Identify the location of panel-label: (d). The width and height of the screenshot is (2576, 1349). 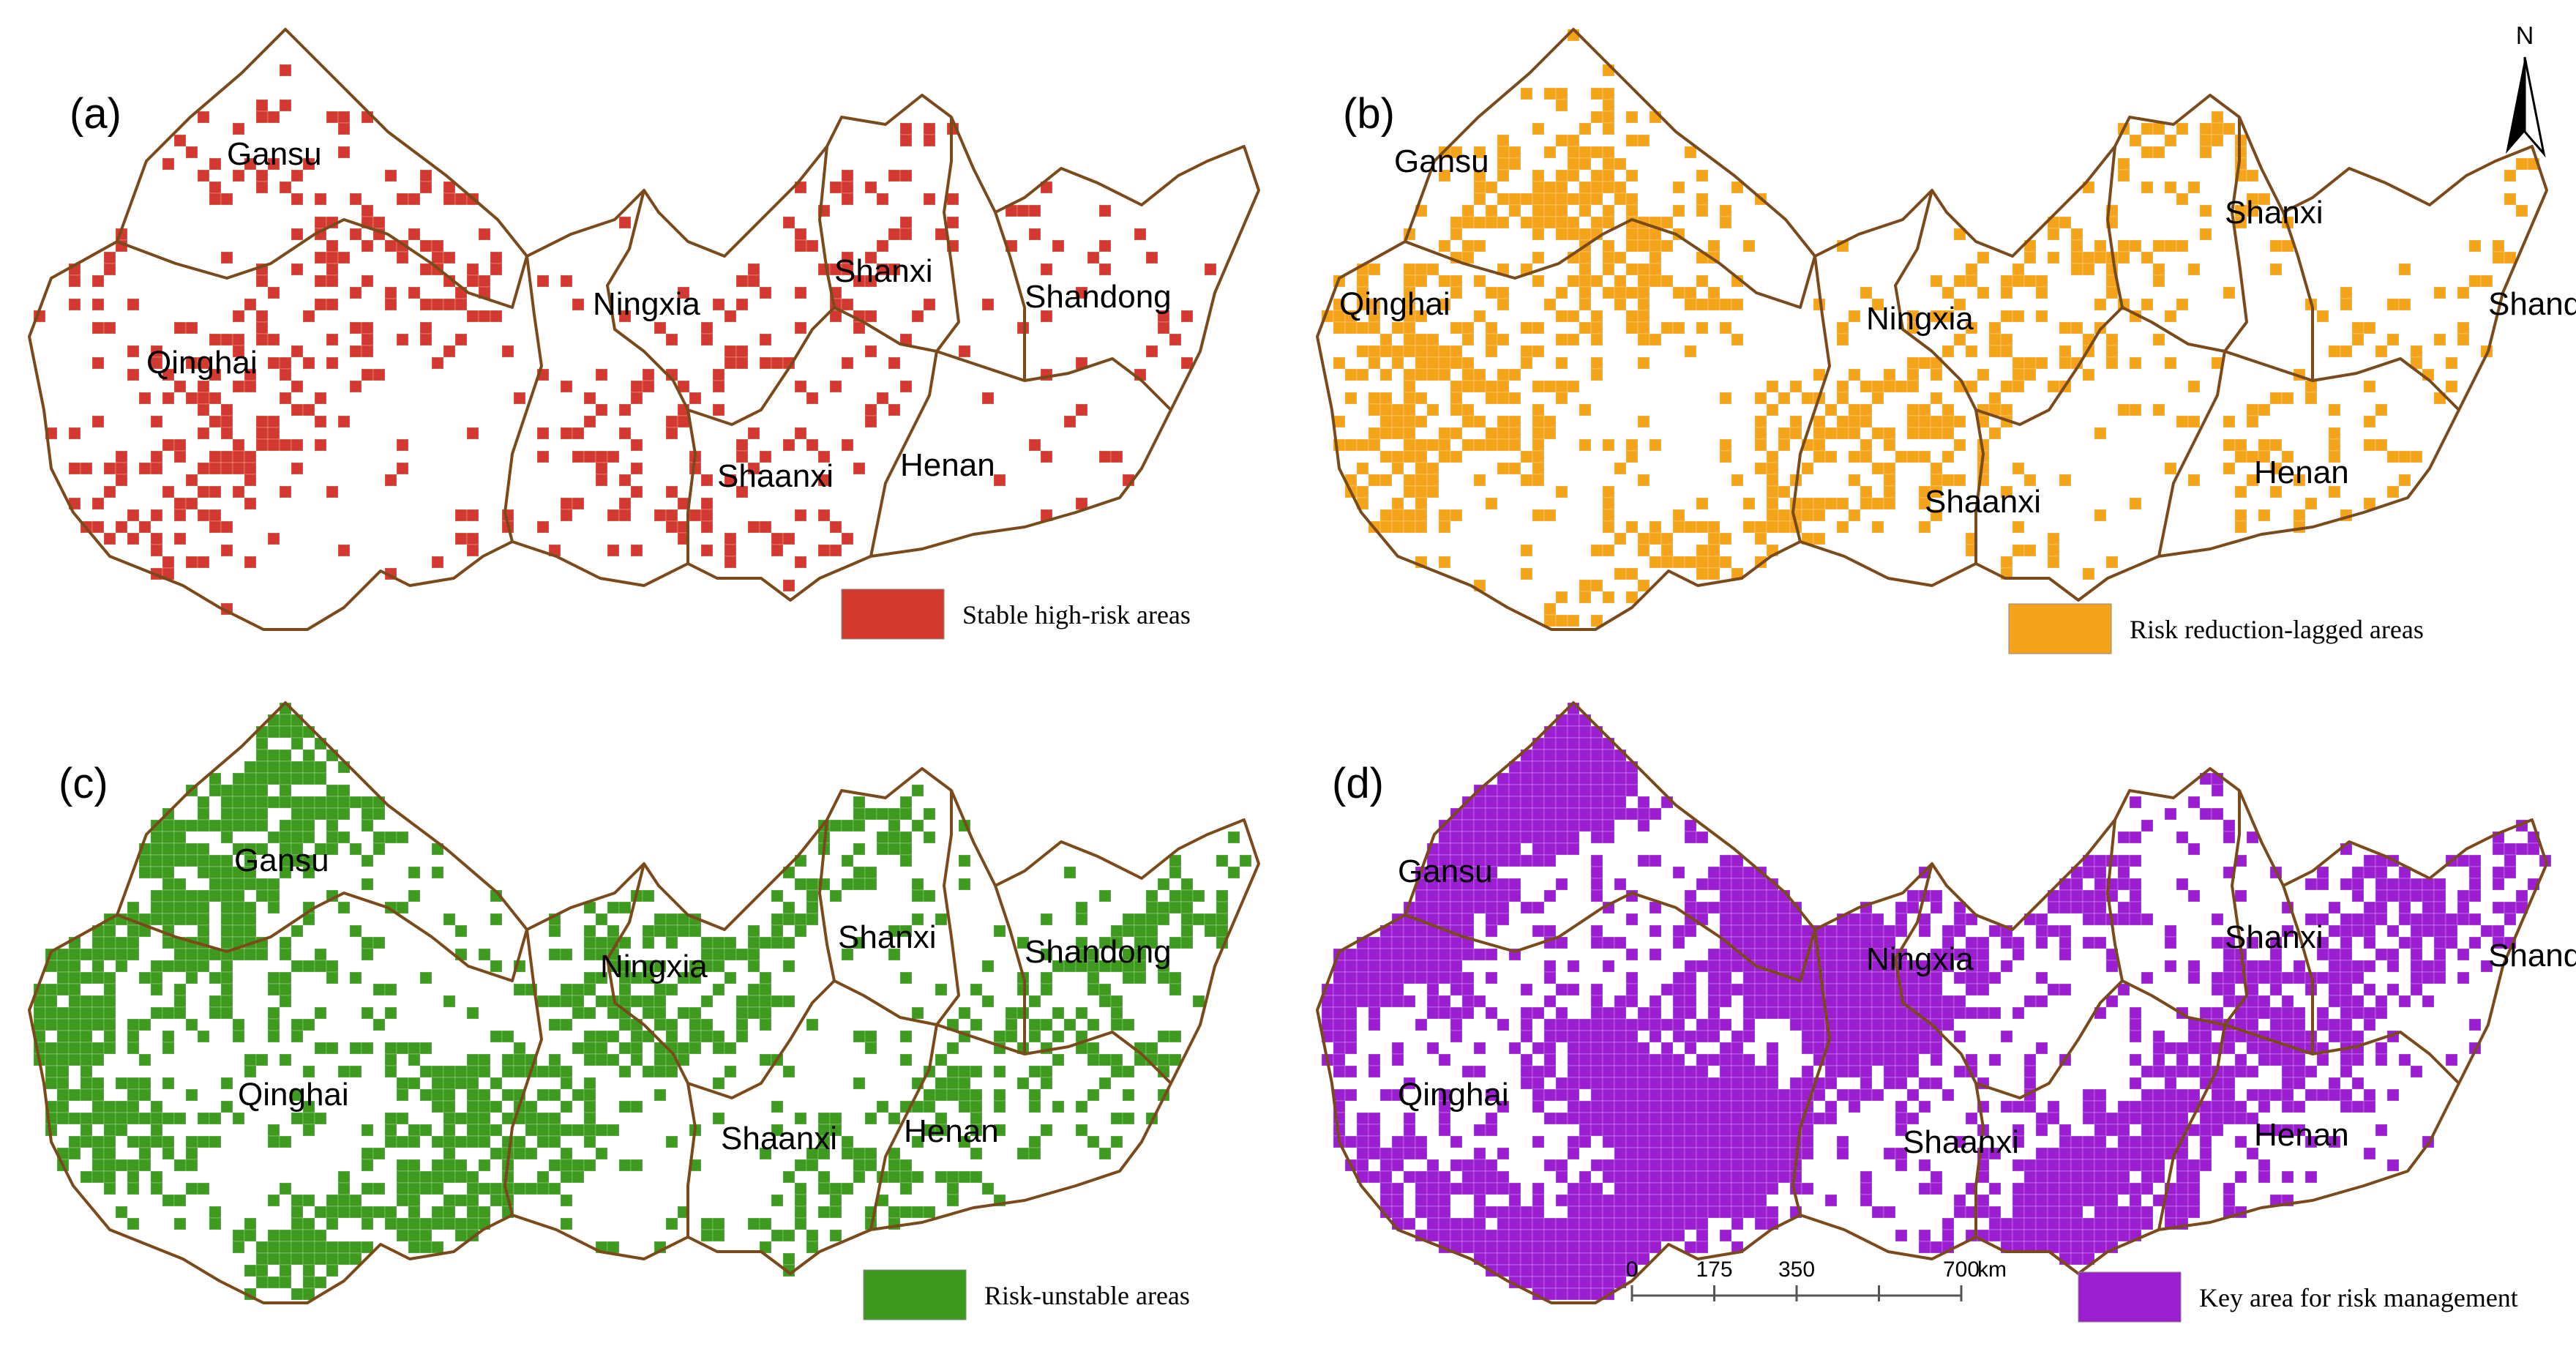
(1358, 783).